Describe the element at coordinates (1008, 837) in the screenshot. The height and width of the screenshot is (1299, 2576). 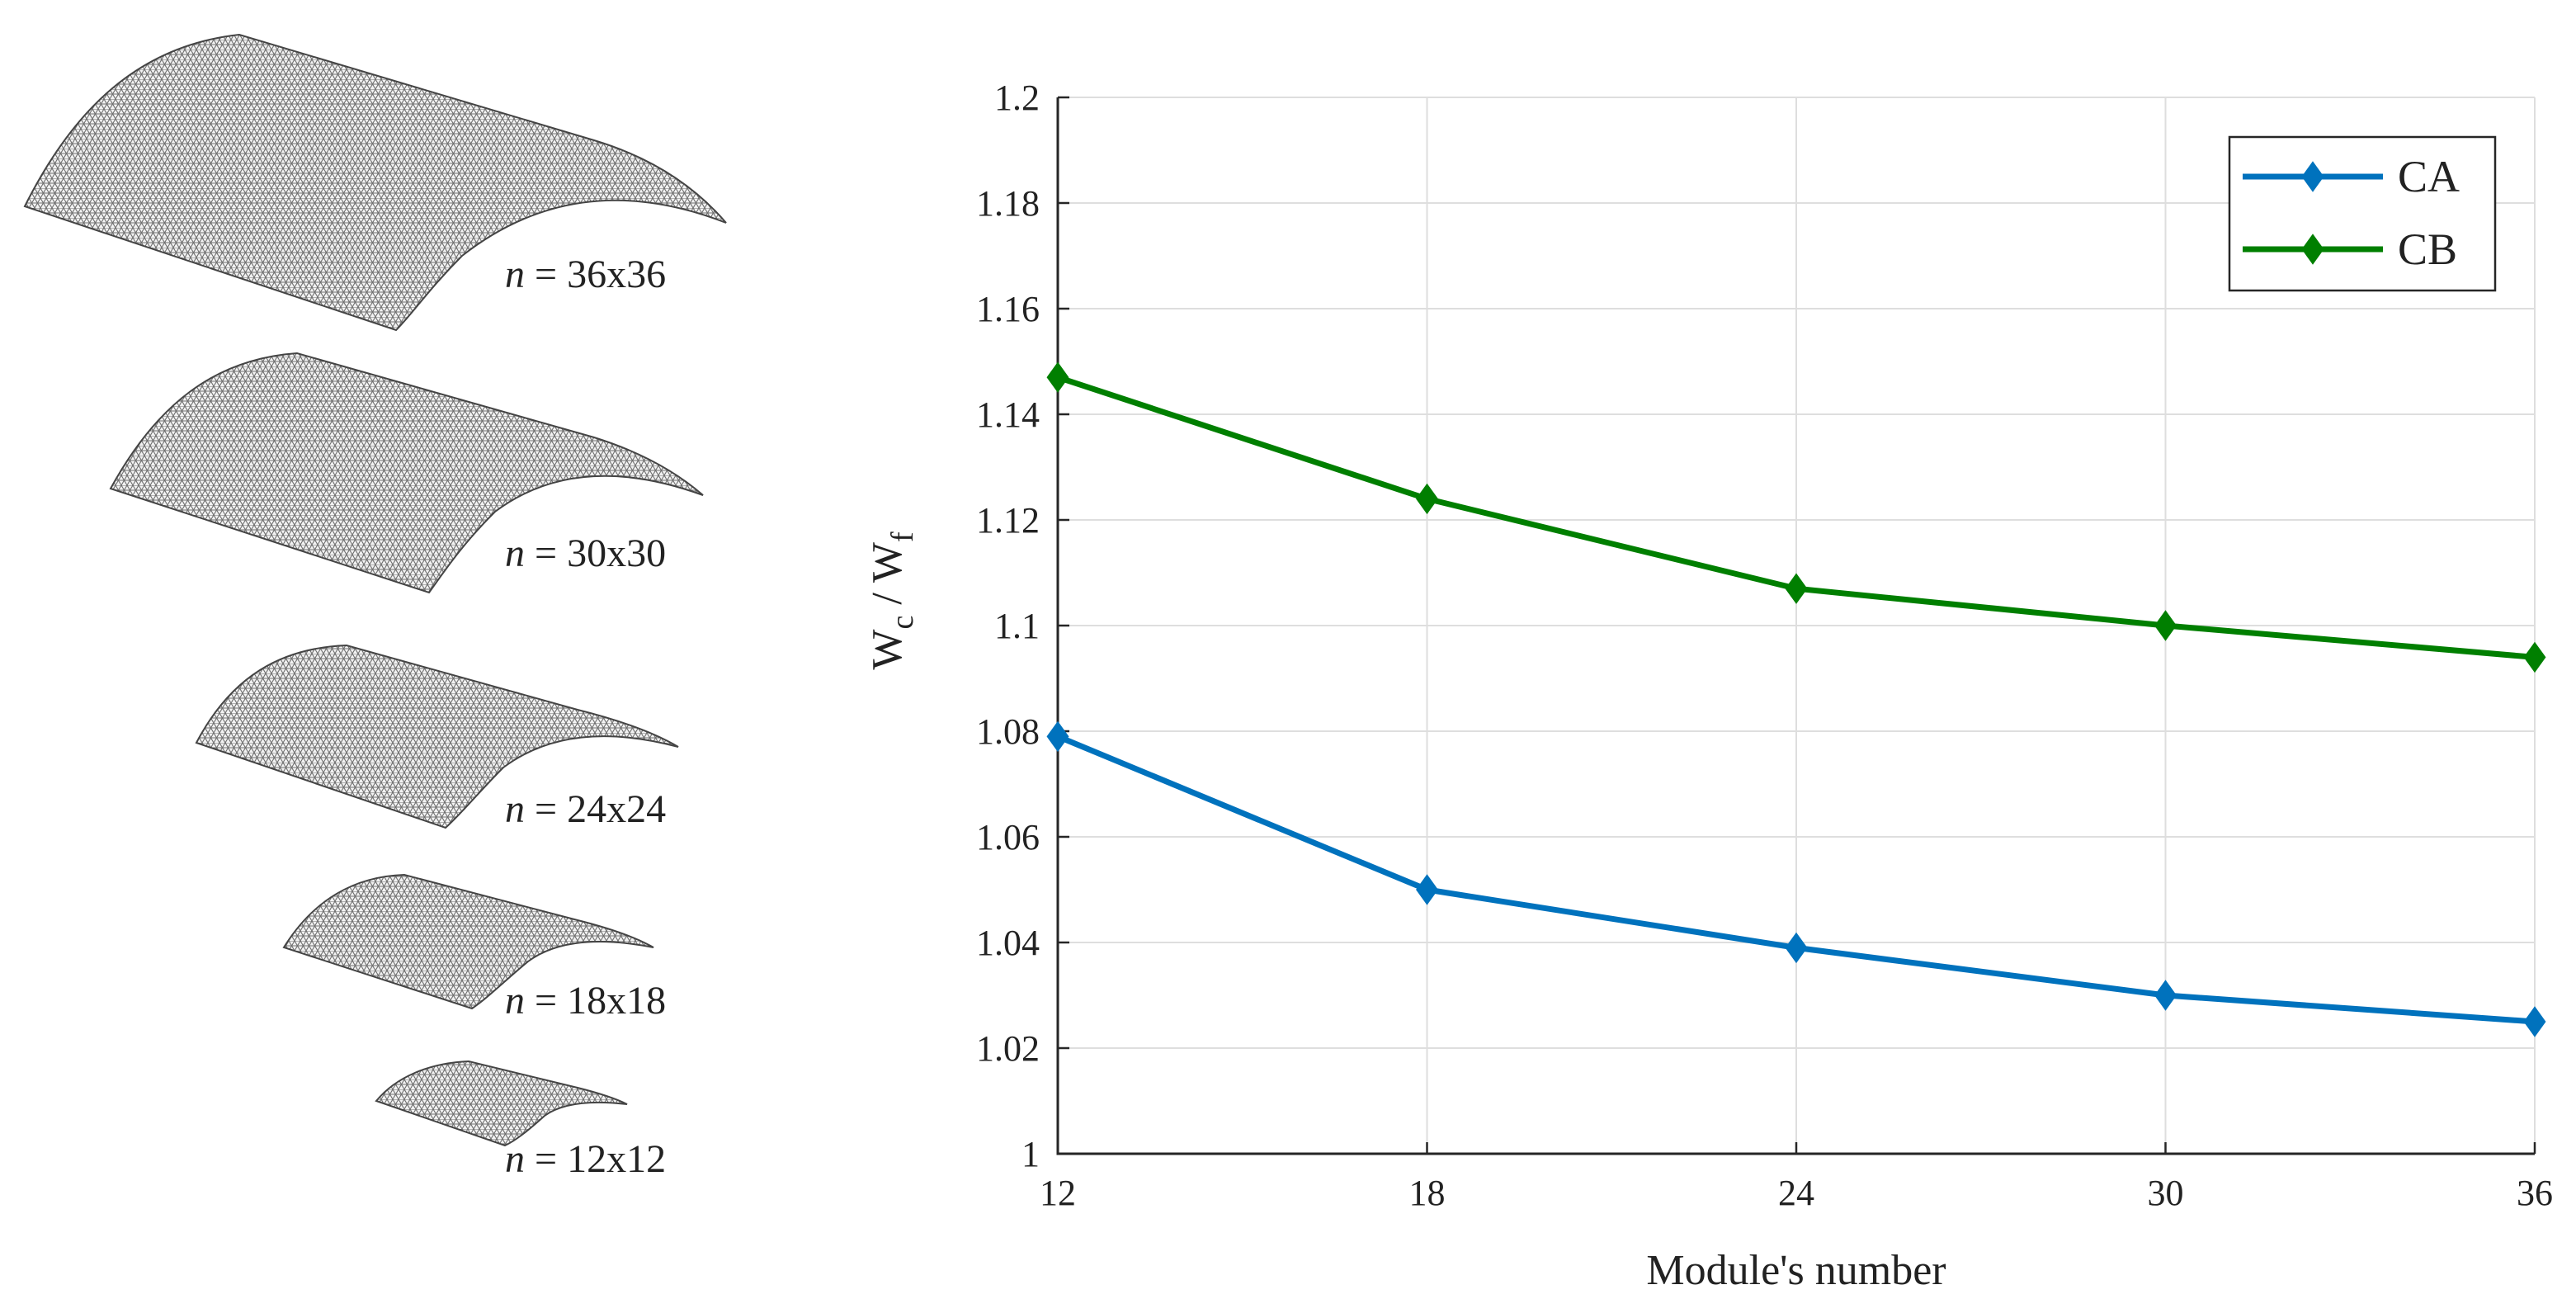
I see `y-tick-label: 1.06` at that location.